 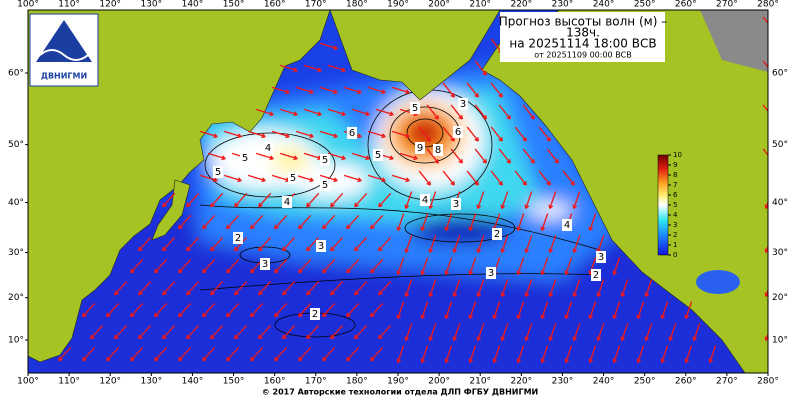 I want to click on lat-label: 10°, so click(x=16, y=341).